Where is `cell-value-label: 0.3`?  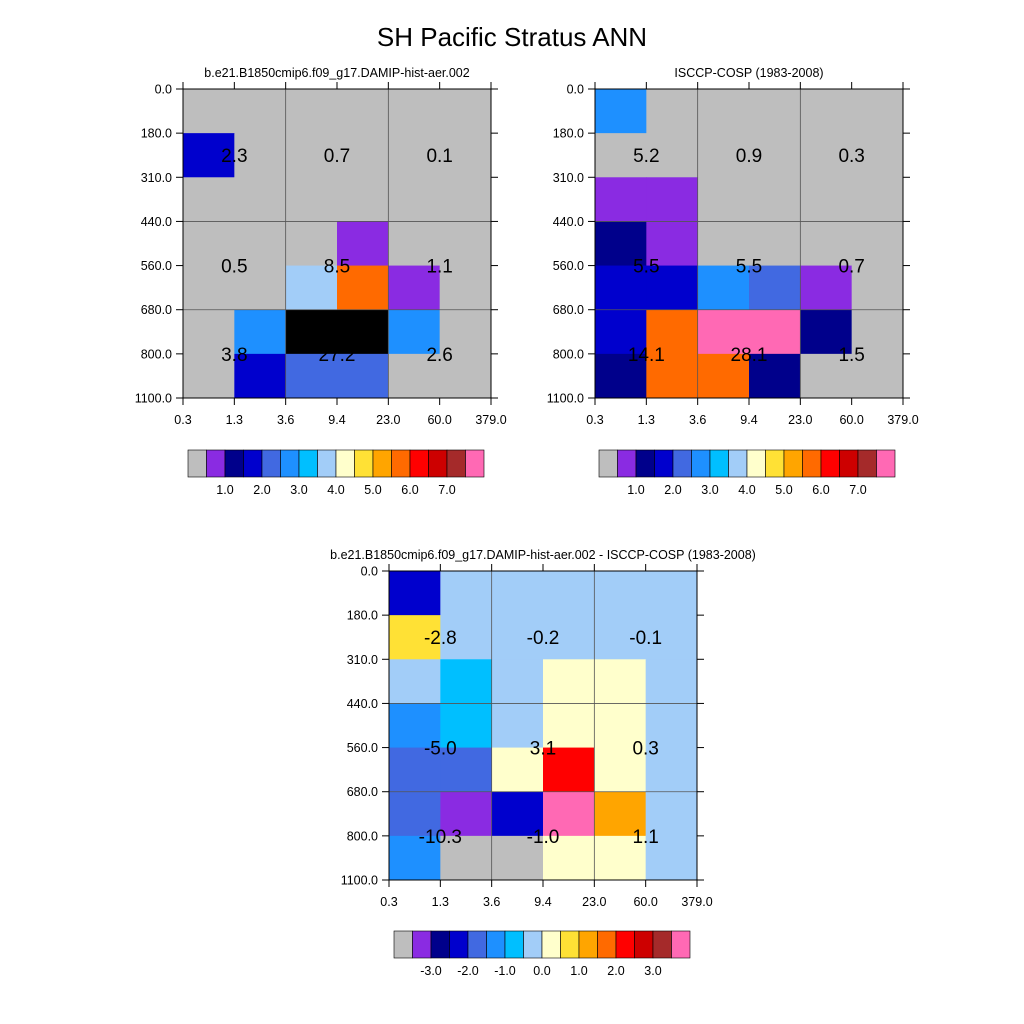 cell-value-label: 0.3 is located at coordinates (851, 156).